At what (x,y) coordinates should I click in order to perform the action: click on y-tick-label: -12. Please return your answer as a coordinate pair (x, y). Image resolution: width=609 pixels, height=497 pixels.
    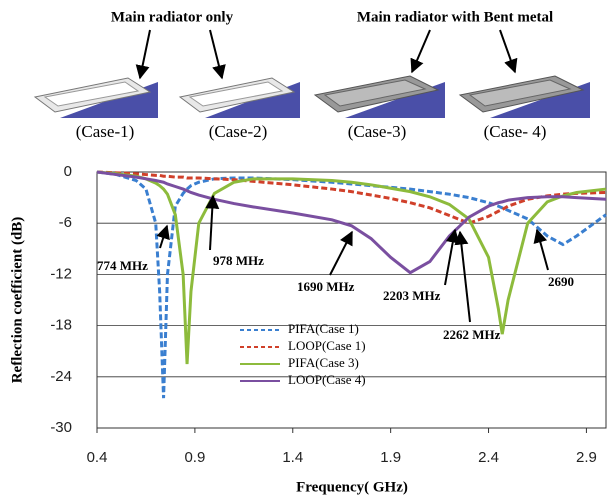
    Looking at the image, I should click on (61, 273).